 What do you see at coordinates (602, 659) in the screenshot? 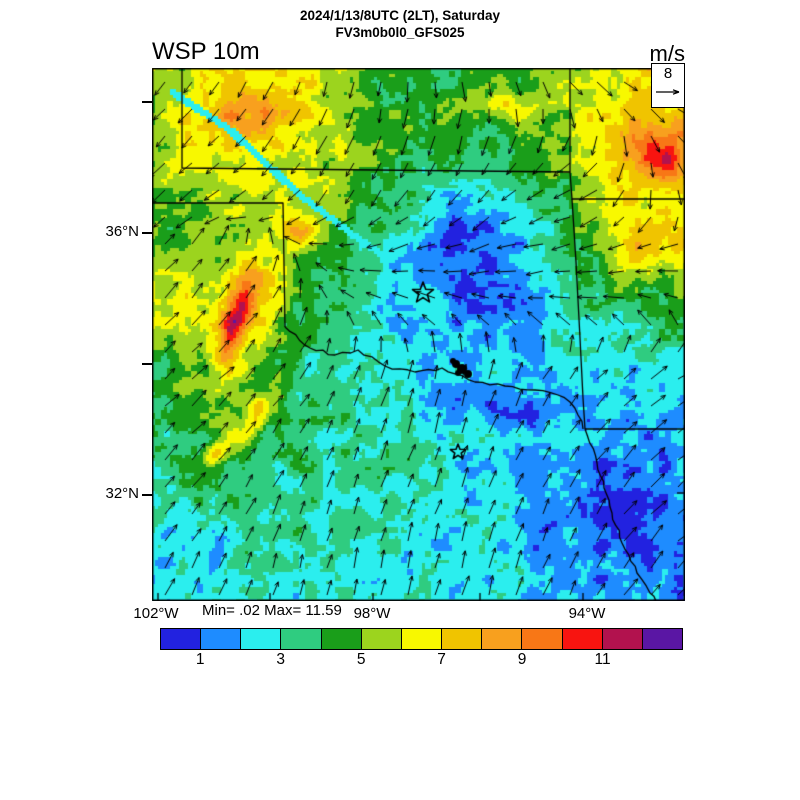
I see `colorbar-tick-label: 11` at bounding box center [602, 659].